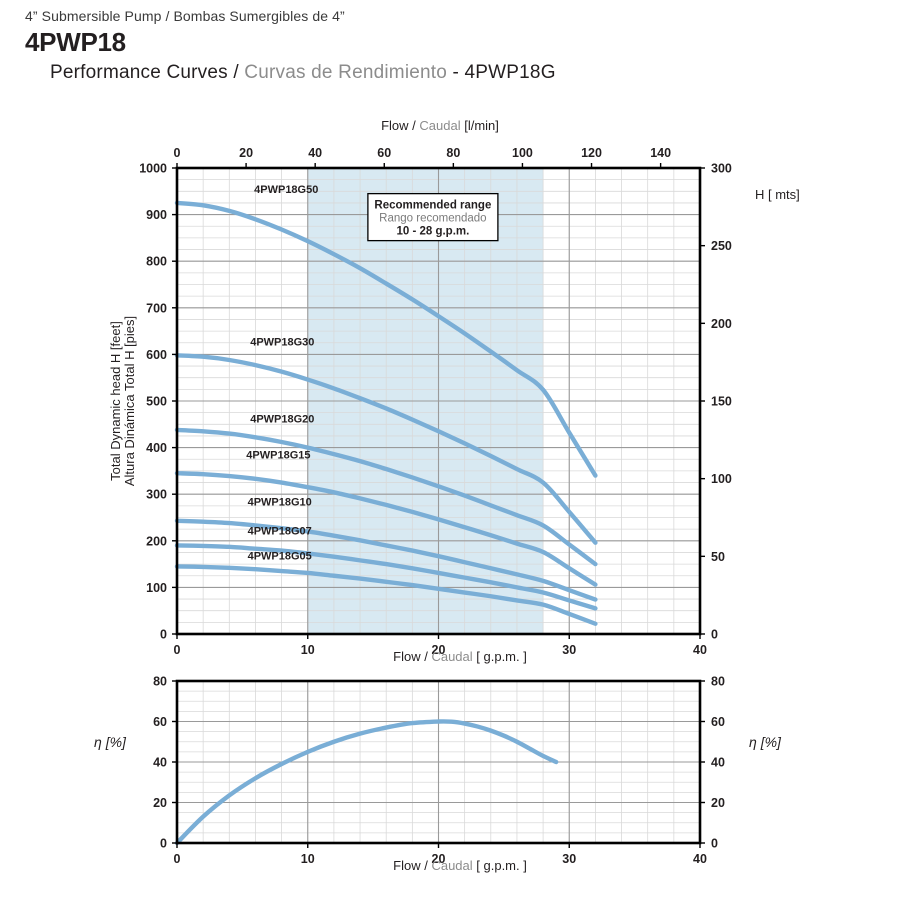 The height and width of the screenshot is (924, 900). Describe the element at coordinates (282, 342) in the screenshot. I see `curve-label-4PWP18G30: 4PWP18G30` at that location.